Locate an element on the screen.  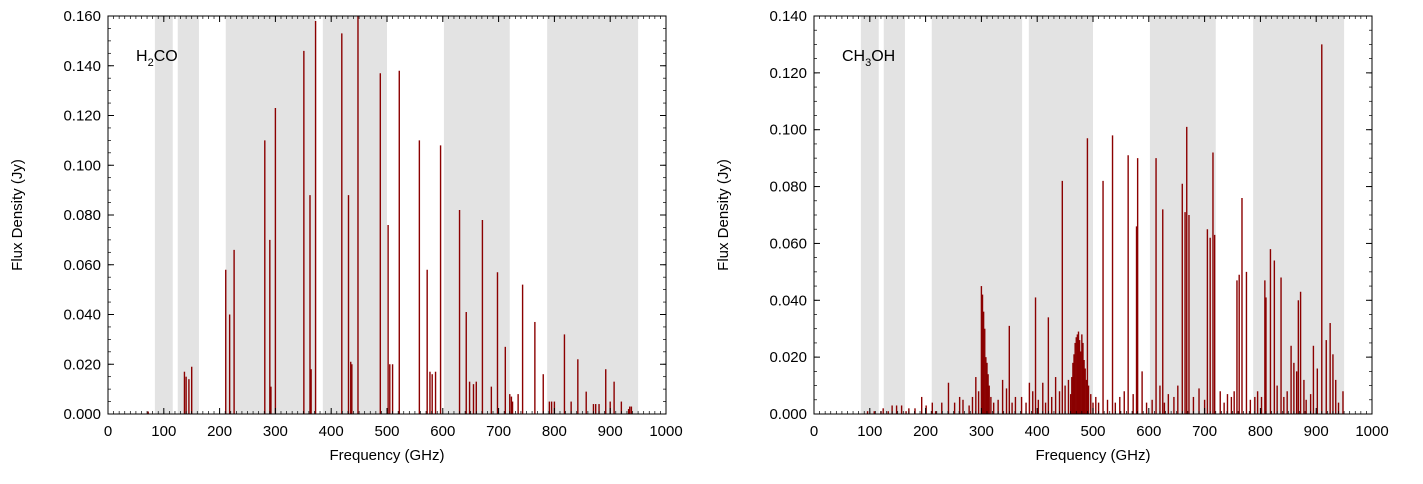
species-label: H2CO is located at coordinates (157, 58).